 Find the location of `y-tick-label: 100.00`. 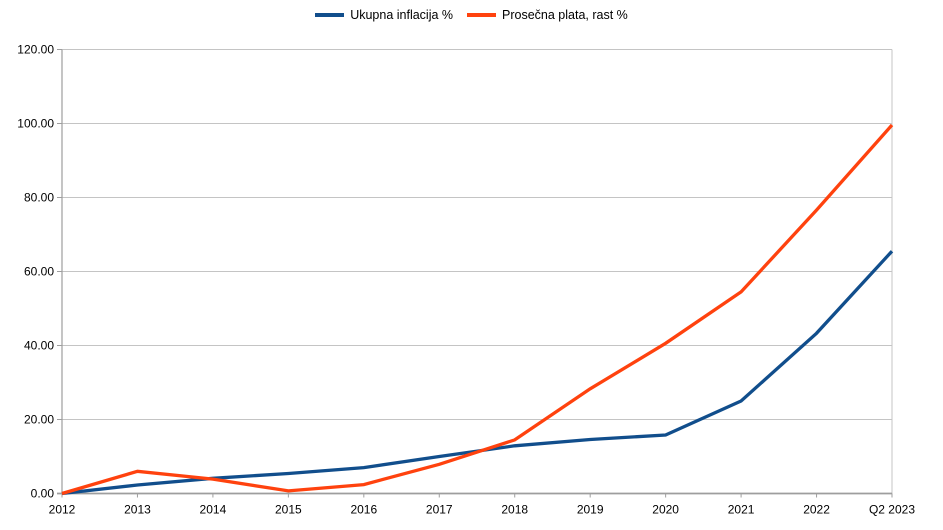

y-tick-label: 100.00 is located at coordinates (35, 124).